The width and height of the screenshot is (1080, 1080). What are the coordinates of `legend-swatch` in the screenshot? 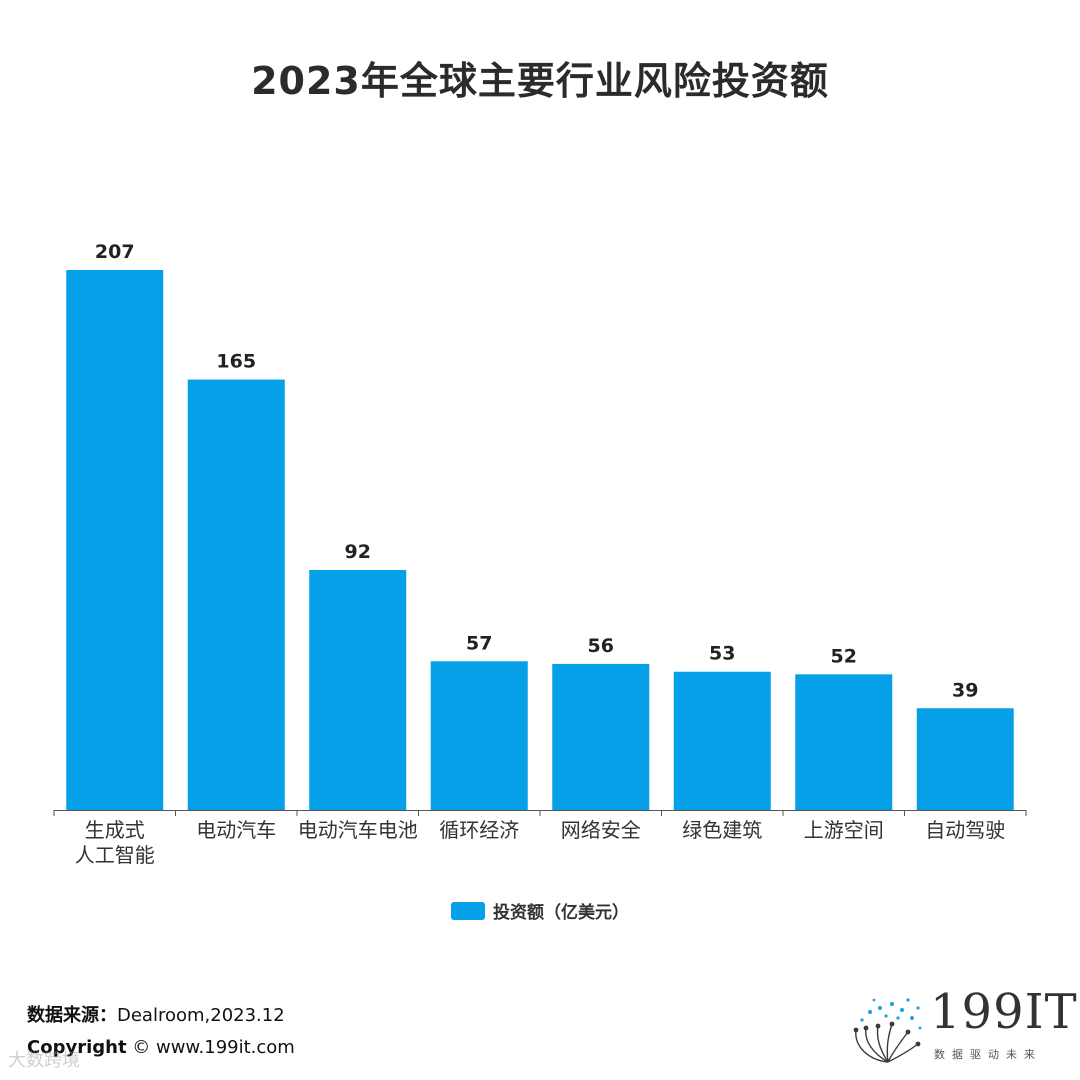 It's located at (468, 910).